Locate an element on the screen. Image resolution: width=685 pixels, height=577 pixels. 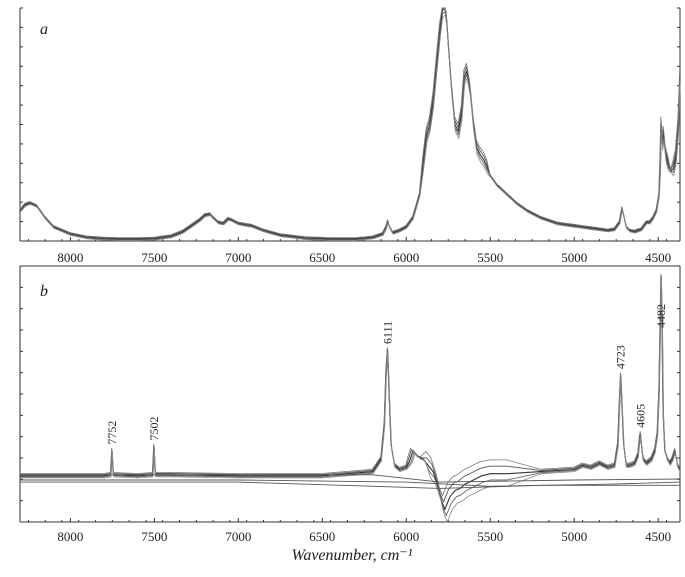
panel-a-x-ticks: 8000 7500 7000 6500 6000 5500 5000 4500 is located at coordinates (349, 251).